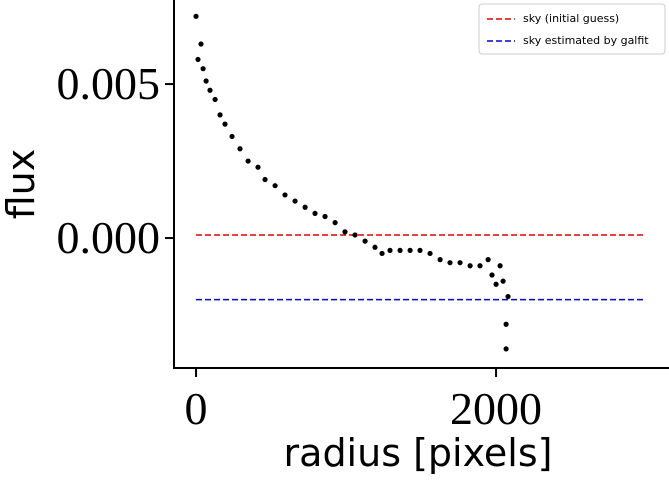  Describe the element at coordinates (418, 453) in the screenshot. I see `x-axis-label: radius [pixels]` at that location.